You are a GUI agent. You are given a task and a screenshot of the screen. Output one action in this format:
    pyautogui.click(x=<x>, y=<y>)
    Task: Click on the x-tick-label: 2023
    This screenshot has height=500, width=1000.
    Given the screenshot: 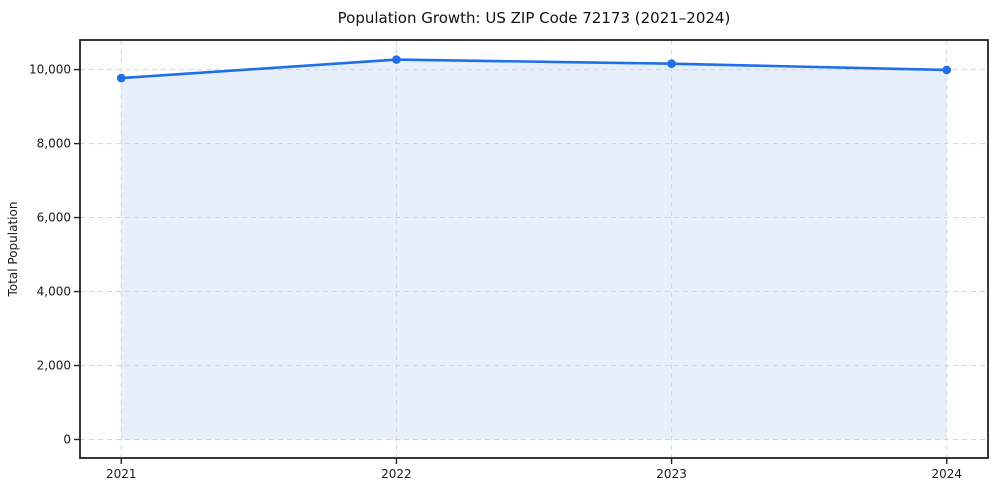 What is the action you would take?
    pyautogui.click(x=671, y=474)
    